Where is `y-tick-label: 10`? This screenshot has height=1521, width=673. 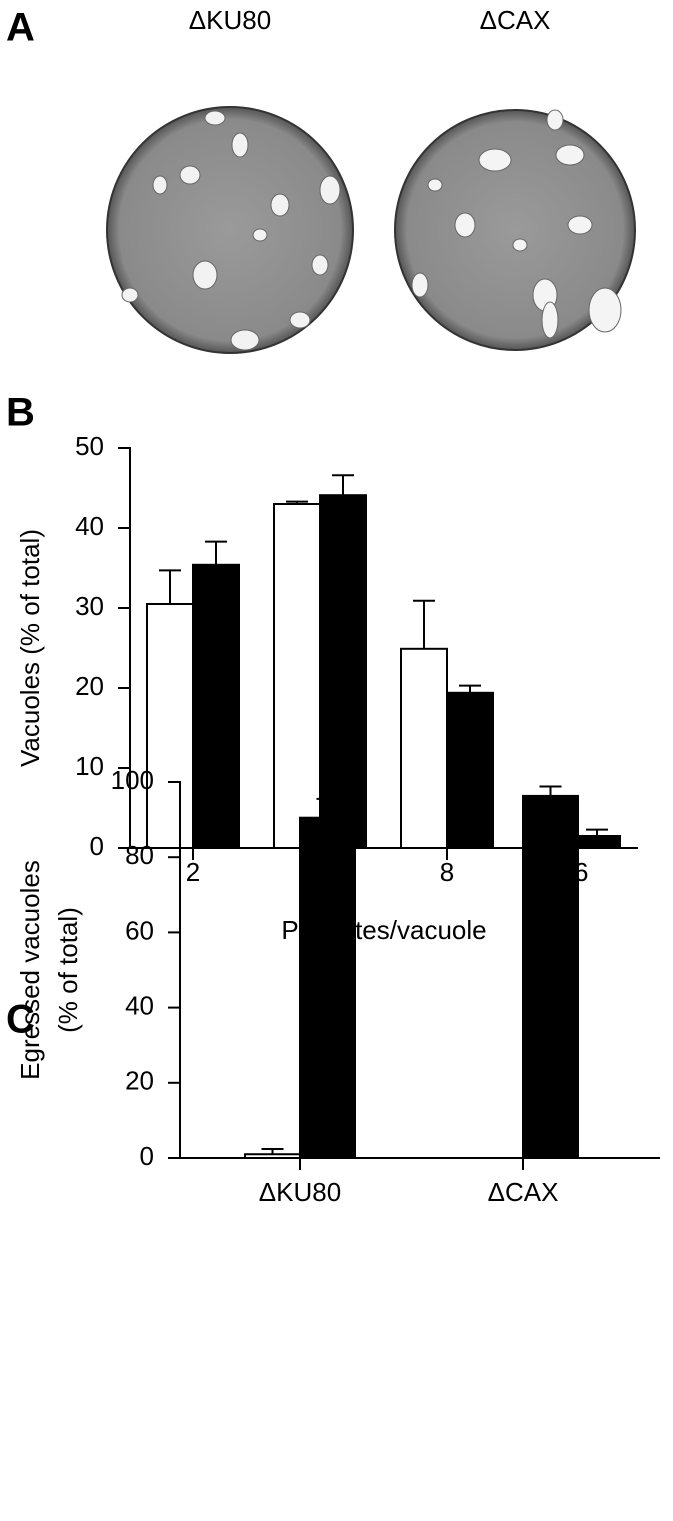 y-tick-label: 10 is located at coordinates (89, 766).